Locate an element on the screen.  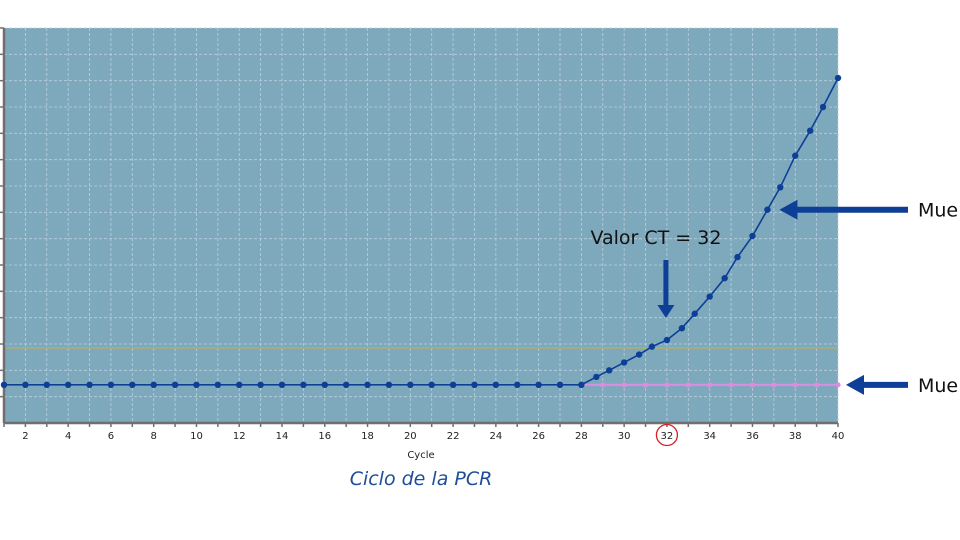
x-tick-labels: 2 4 6 8 10 12 14 16 18 20 22 24 26 28 30 32 34 36 38 40 is located at coordinates (433, 436).